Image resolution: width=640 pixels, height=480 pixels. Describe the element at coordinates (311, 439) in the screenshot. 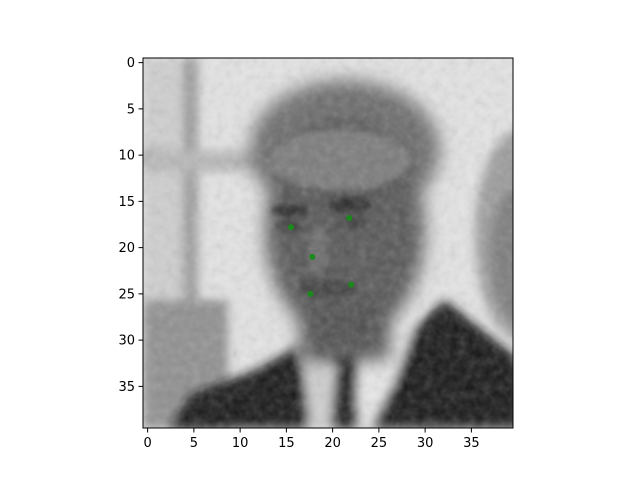

I see `x-axis-ticks: 0 5 10 15 20 25 30 35` at that location.